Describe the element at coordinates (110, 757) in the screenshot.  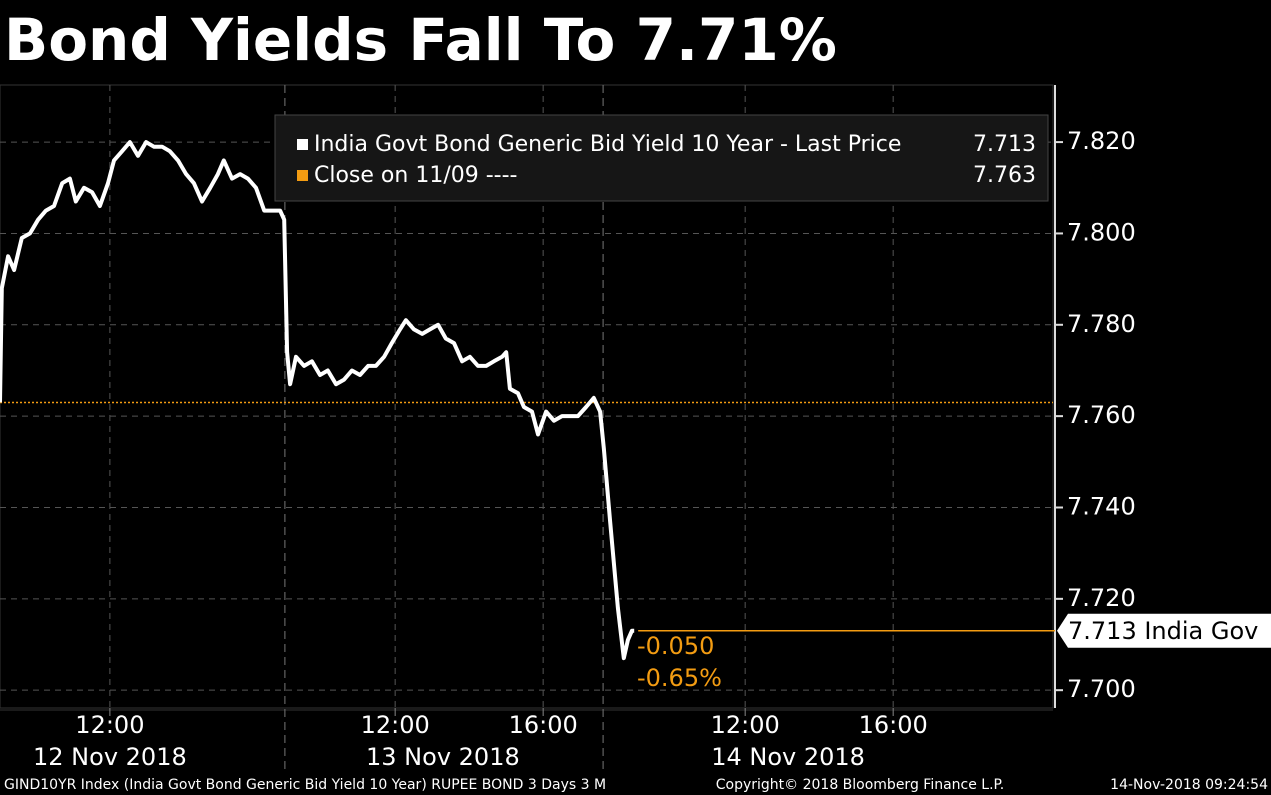
I see `x-date-label: 12 Nov 2018` at that location.